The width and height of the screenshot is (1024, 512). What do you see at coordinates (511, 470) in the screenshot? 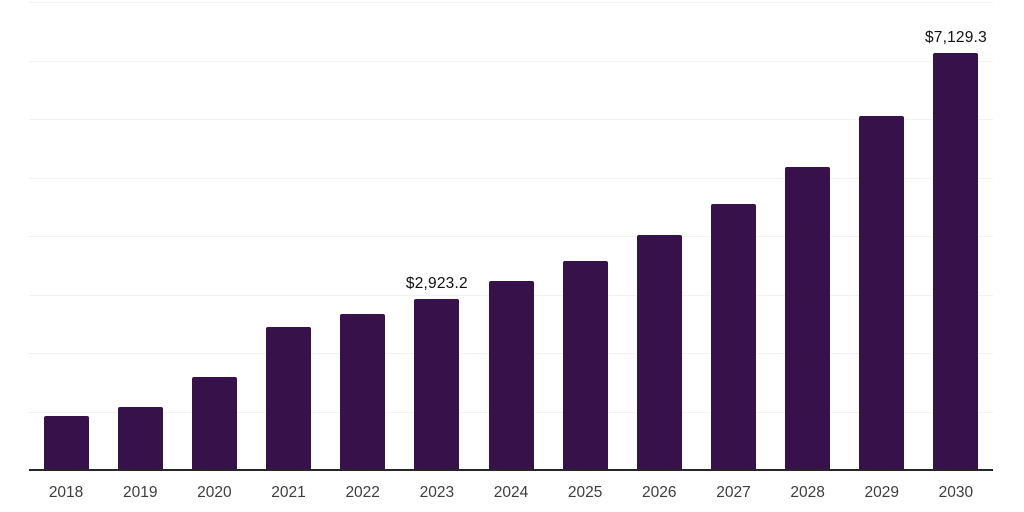
I see `x-axis-line` at bounding box center [511, 470].